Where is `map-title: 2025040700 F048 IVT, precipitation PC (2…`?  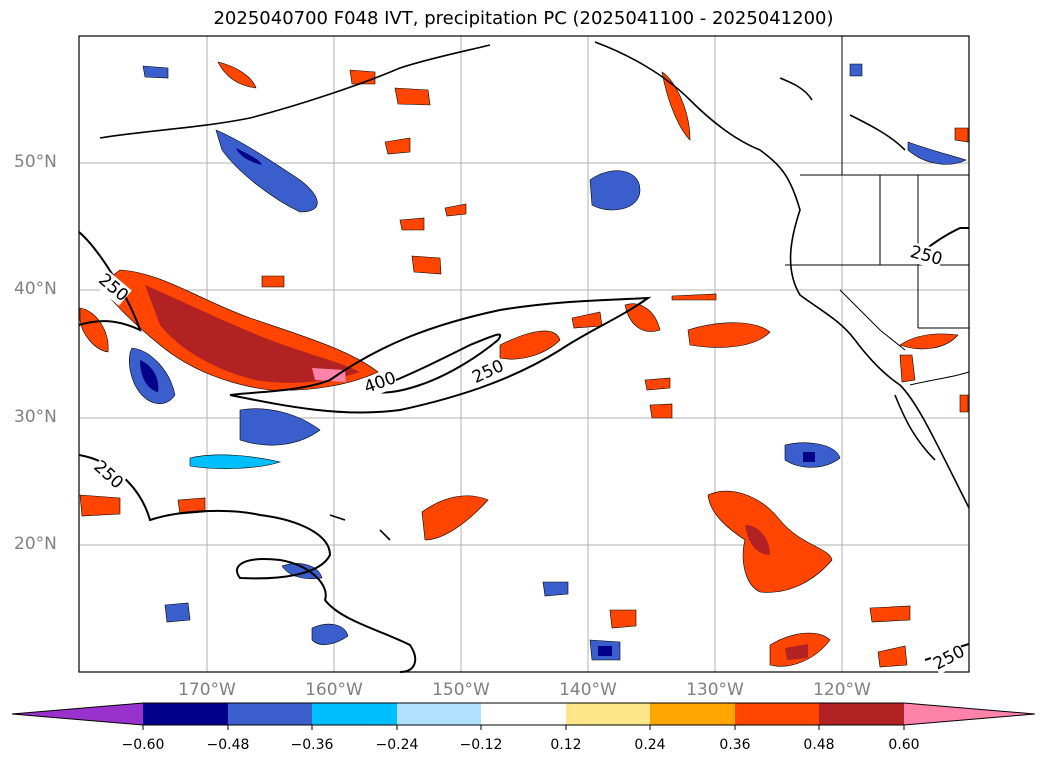 map-title: 2025040700 F048 IVT, precipitation PC (2… is located at coordinates (523, 18).